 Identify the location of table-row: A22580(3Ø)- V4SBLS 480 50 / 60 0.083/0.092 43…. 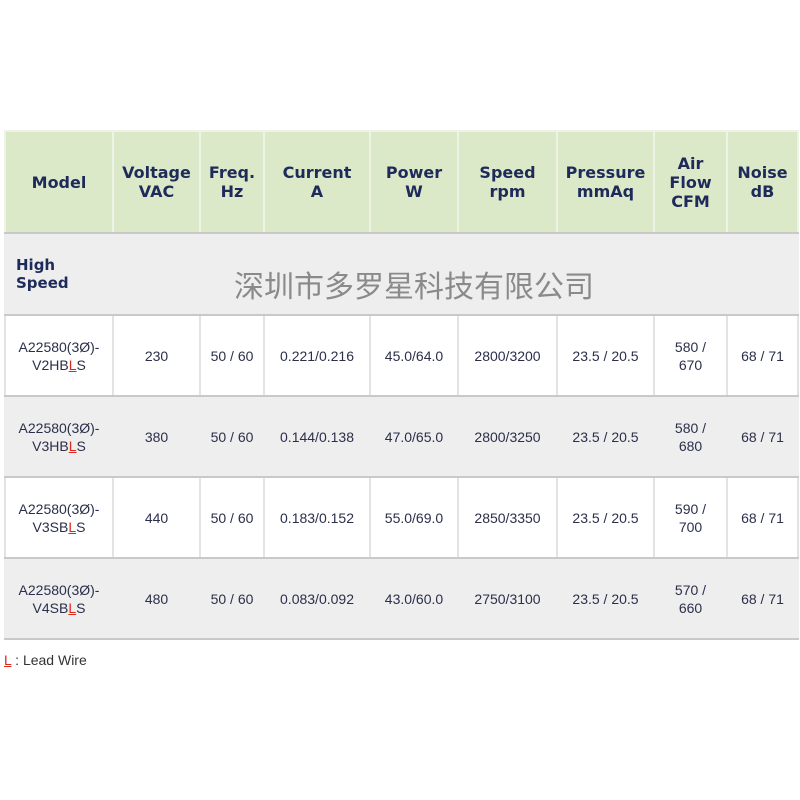
(401, 598).